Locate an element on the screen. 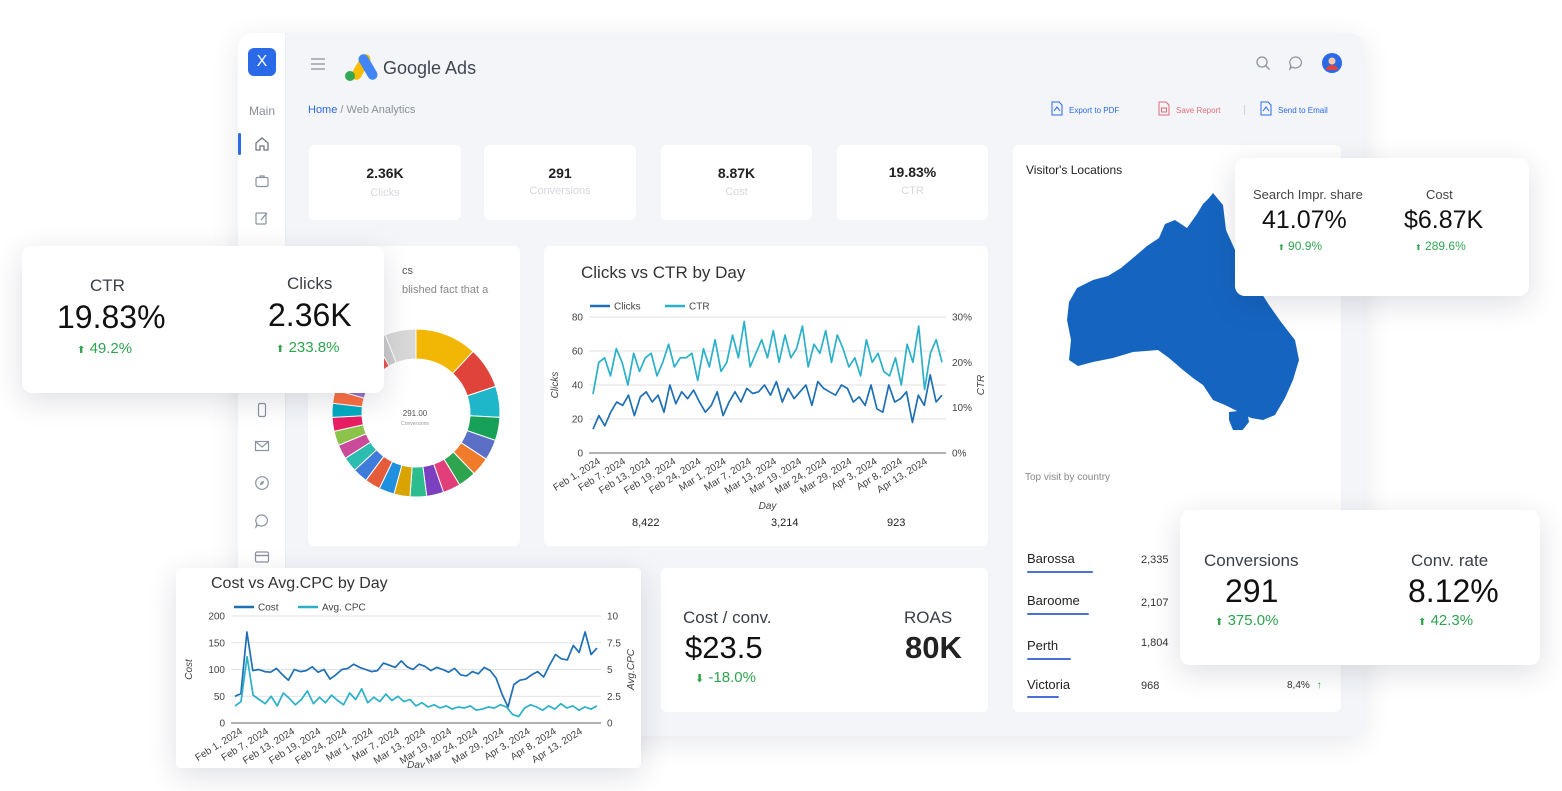 The height and width of the screenshot is (791, 1562). location-name: Victoria is located at coordinates (1049, 684).